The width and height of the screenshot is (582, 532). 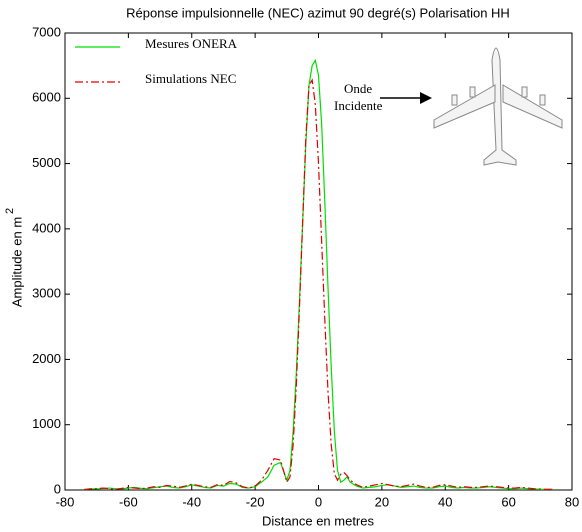 What do you see at coordinates (190, 78) in the screenshot?
I see `legend-label: Simulations NEC` at bounding box center [190, 78].